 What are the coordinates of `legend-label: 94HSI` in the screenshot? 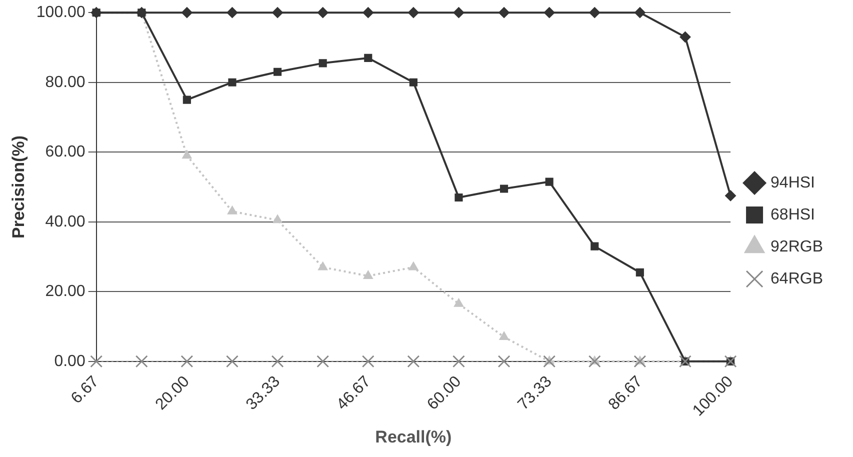 It's located at (792, 183).